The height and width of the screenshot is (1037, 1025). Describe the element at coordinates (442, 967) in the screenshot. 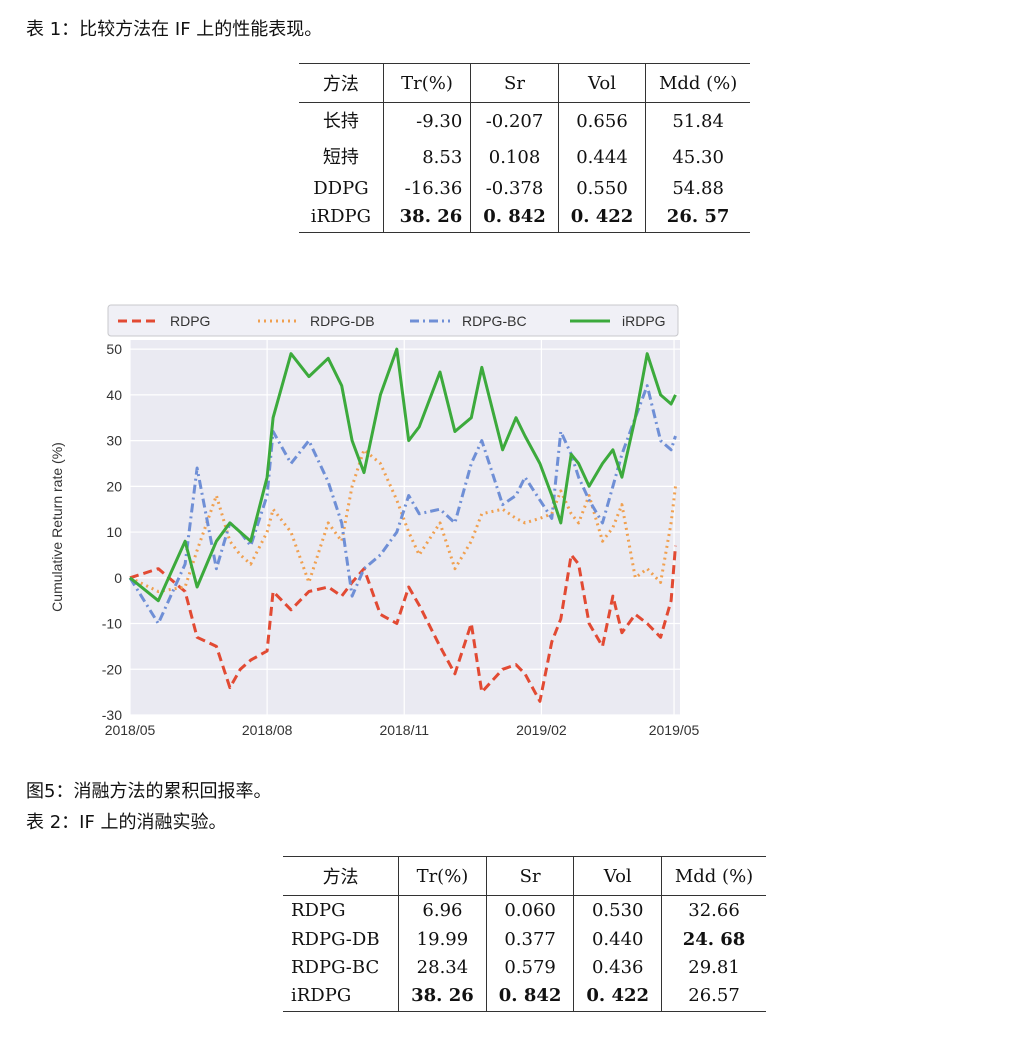

I see `tr-cell: 28.34` at that location.